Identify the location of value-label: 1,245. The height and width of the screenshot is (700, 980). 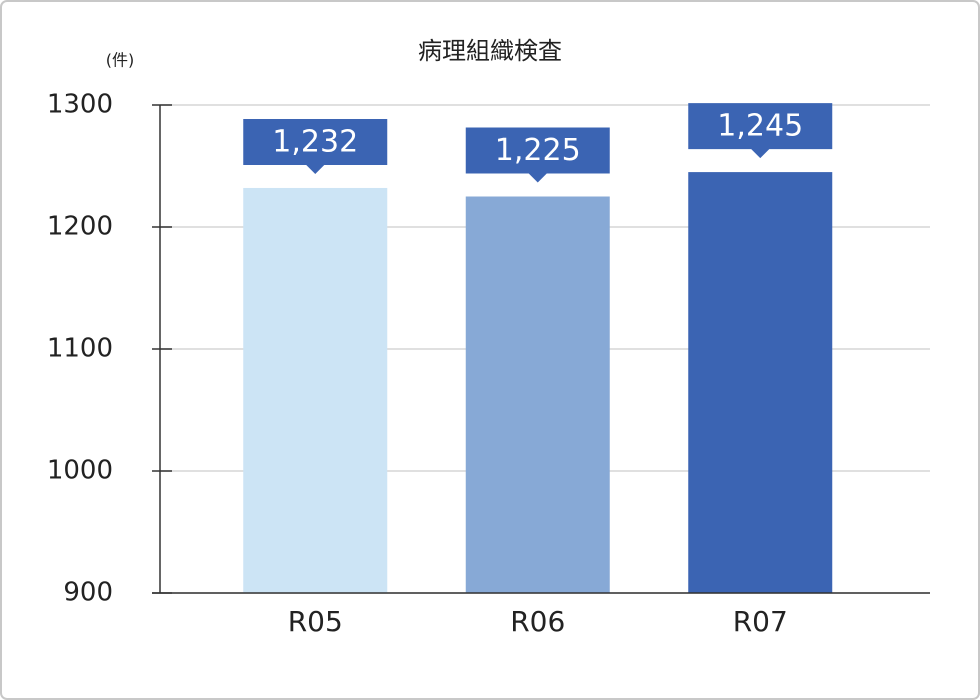
(760, 126).